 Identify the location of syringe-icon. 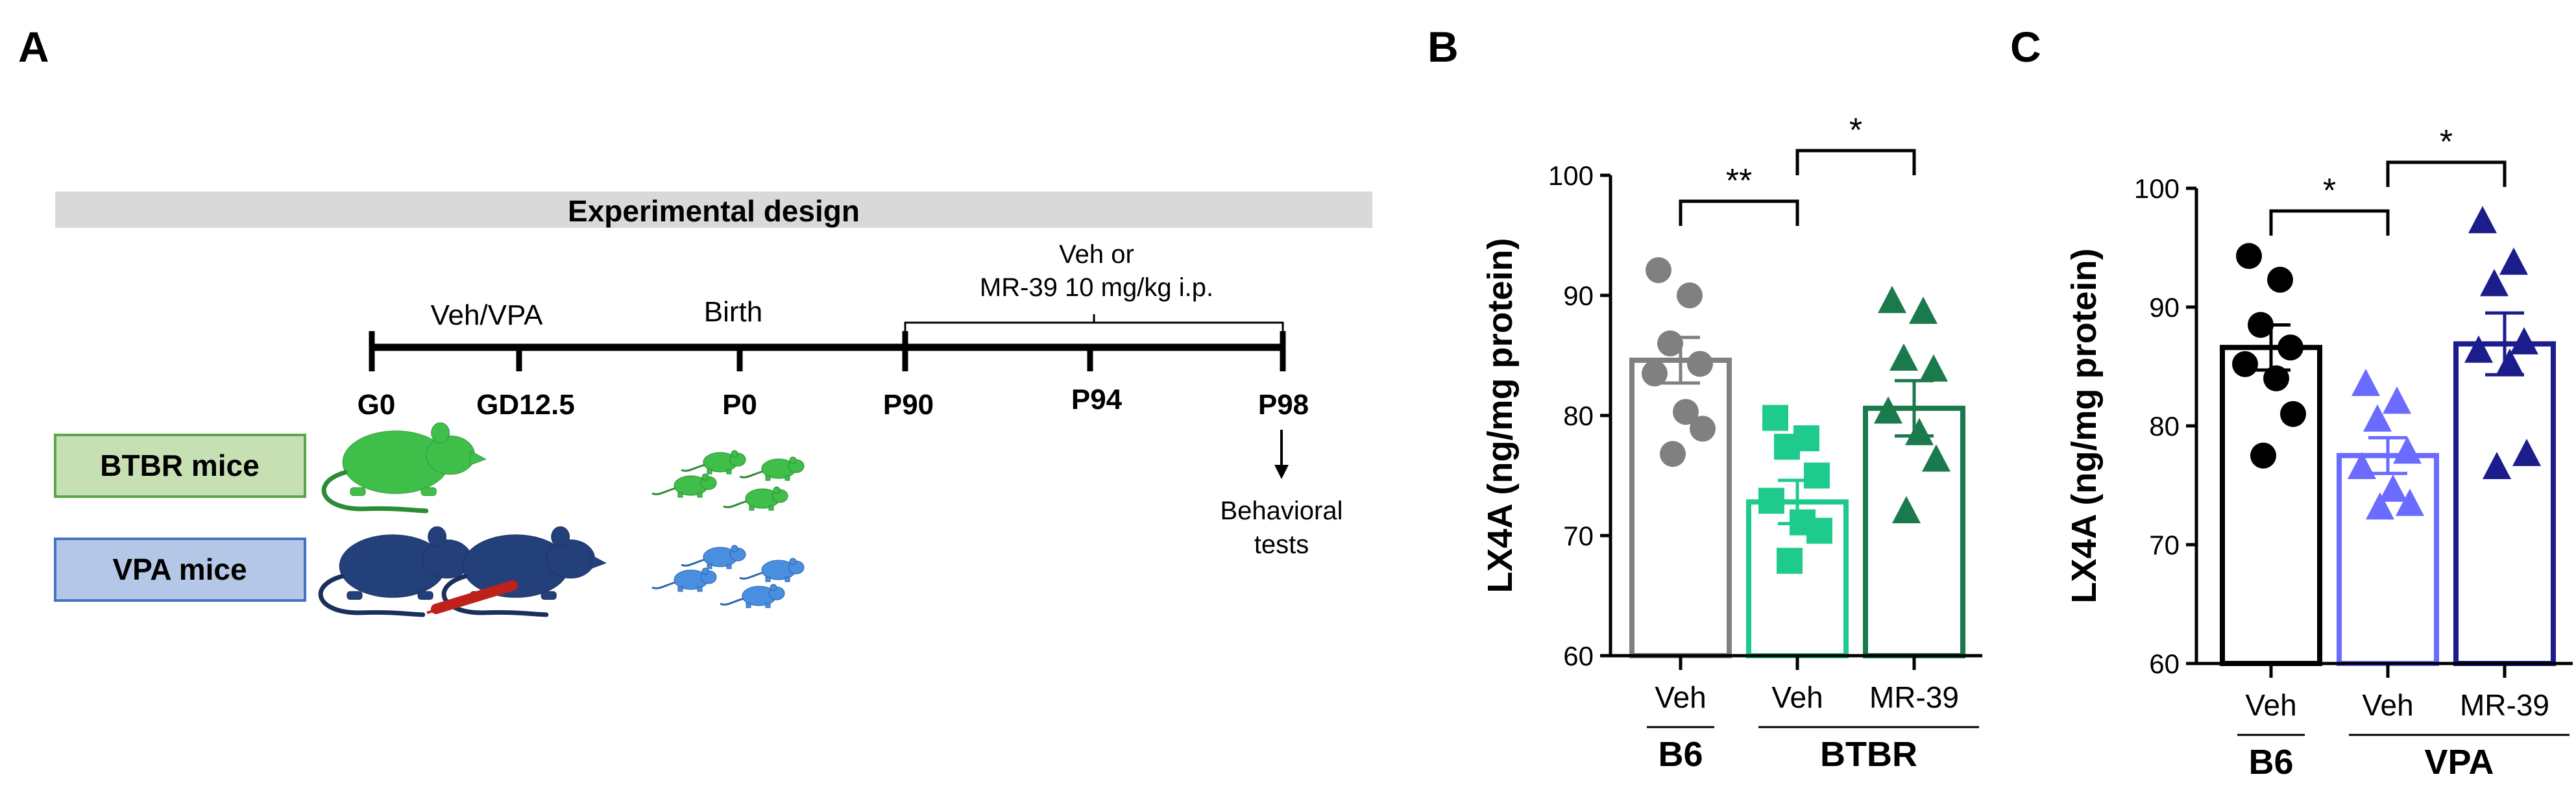
(472, 597).